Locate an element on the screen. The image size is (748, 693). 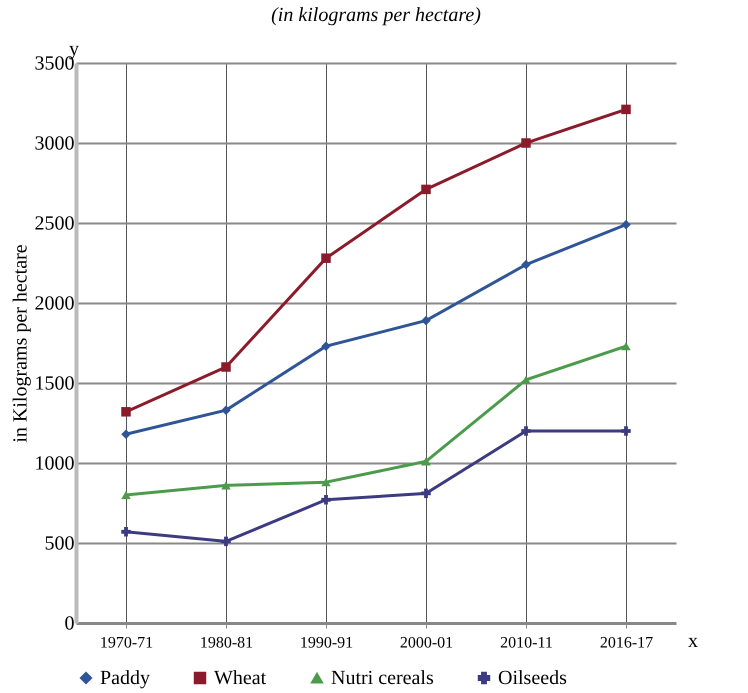
y-tick-label: 0 is located at coordinates (69, 623).